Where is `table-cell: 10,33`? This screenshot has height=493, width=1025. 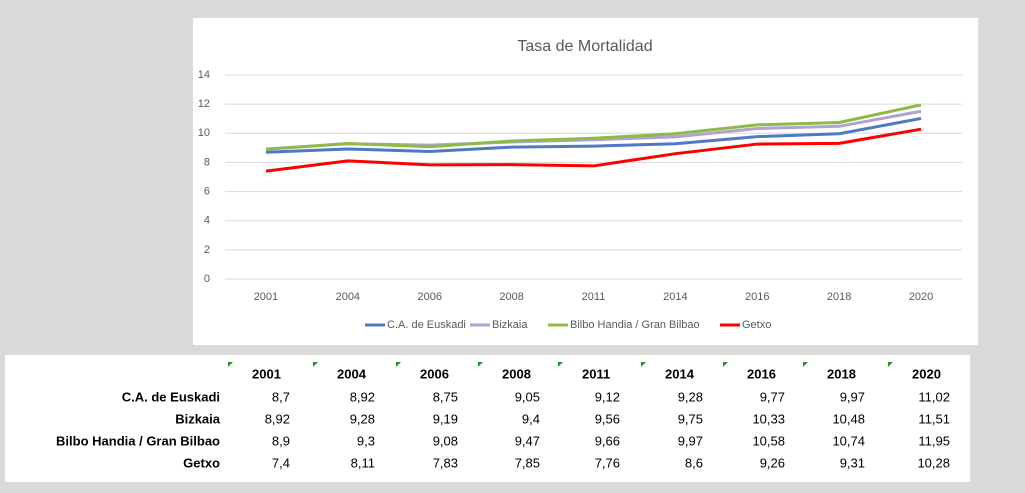
table-cell: 10,33 is located at coordinates (768, 418).